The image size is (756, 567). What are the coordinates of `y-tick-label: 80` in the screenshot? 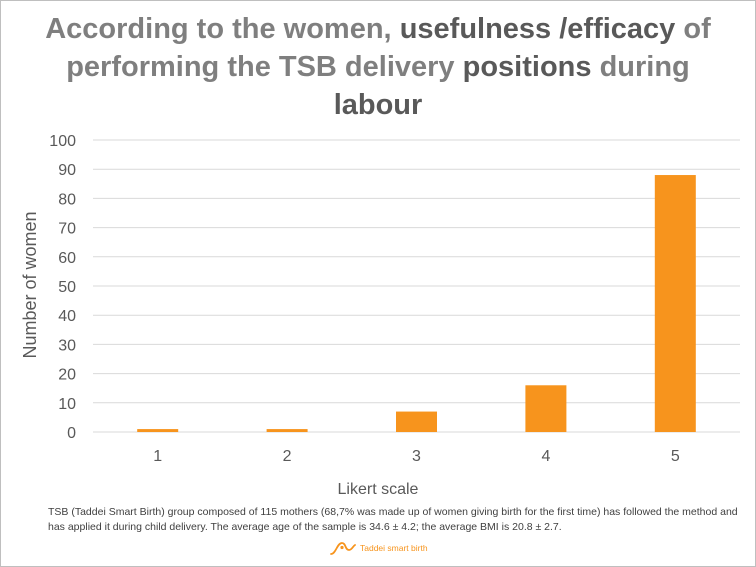 It's located at (67, 199).